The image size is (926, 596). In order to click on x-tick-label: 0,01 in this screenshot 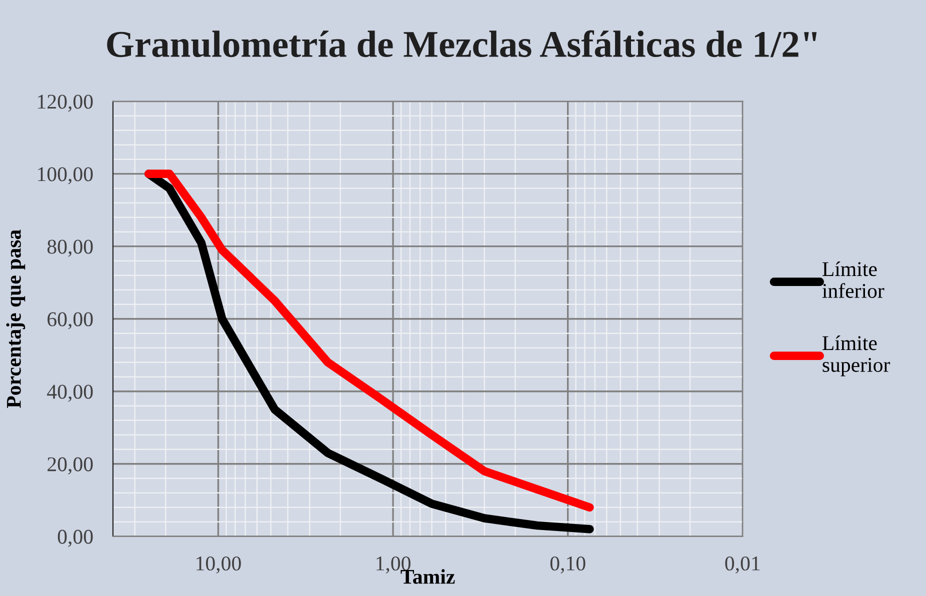, I will do `click(742, 565)`.